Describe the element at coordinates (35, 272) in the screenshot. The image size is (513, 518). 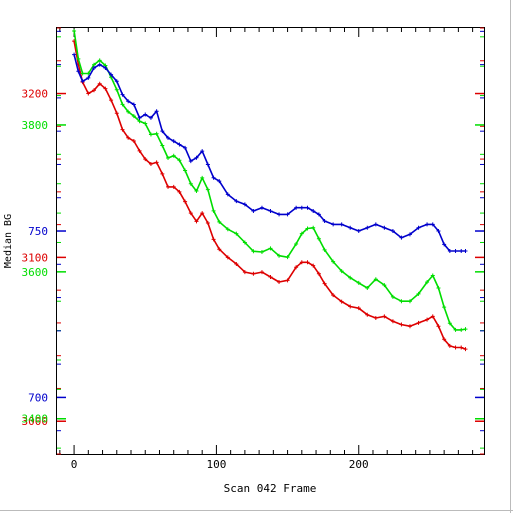
I see `y-tick-label: 3600` at that location.